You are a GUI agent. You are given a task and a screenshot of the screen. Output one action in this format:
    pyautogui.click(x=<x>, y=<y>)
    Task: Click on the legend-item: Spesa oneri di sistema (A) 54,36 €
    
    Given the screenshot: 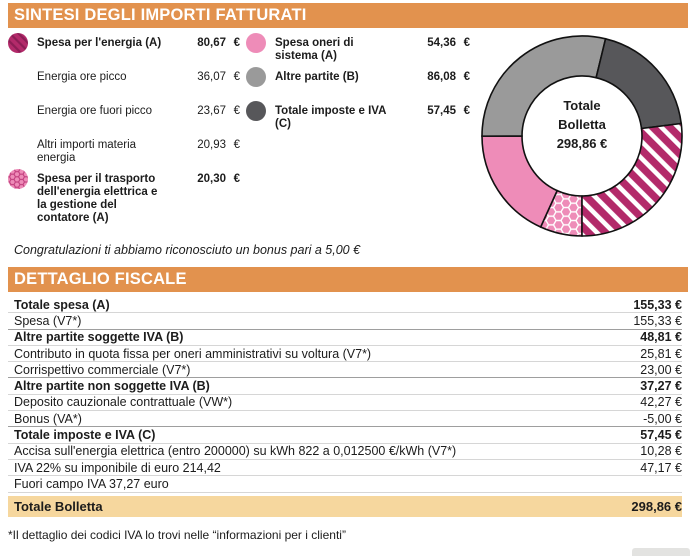 What is the action you would take?
    pyautogui.click(x=358, y=50)
    